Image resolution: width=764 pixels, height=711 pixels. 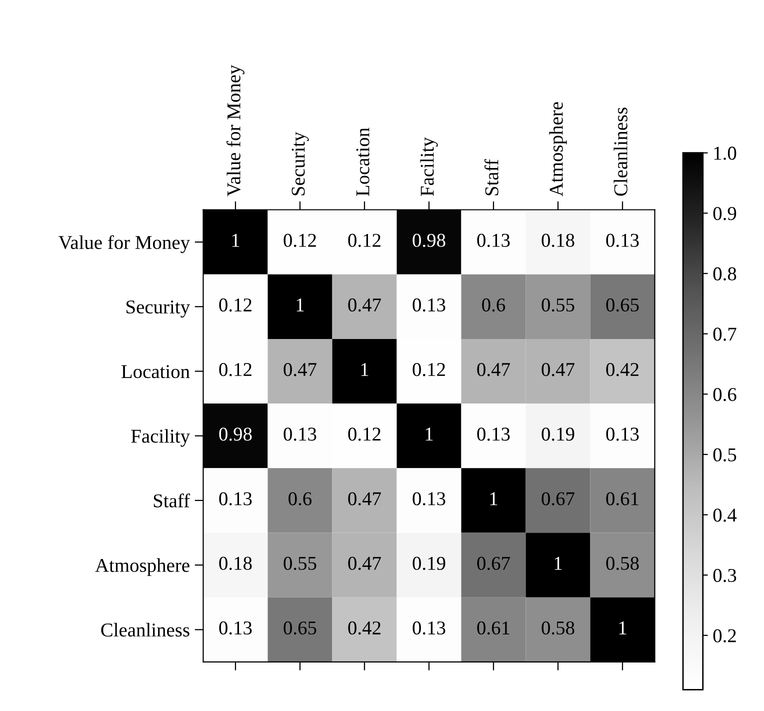 I want to click on y-tick-label: Value for Money, so click(x=124, y=244).